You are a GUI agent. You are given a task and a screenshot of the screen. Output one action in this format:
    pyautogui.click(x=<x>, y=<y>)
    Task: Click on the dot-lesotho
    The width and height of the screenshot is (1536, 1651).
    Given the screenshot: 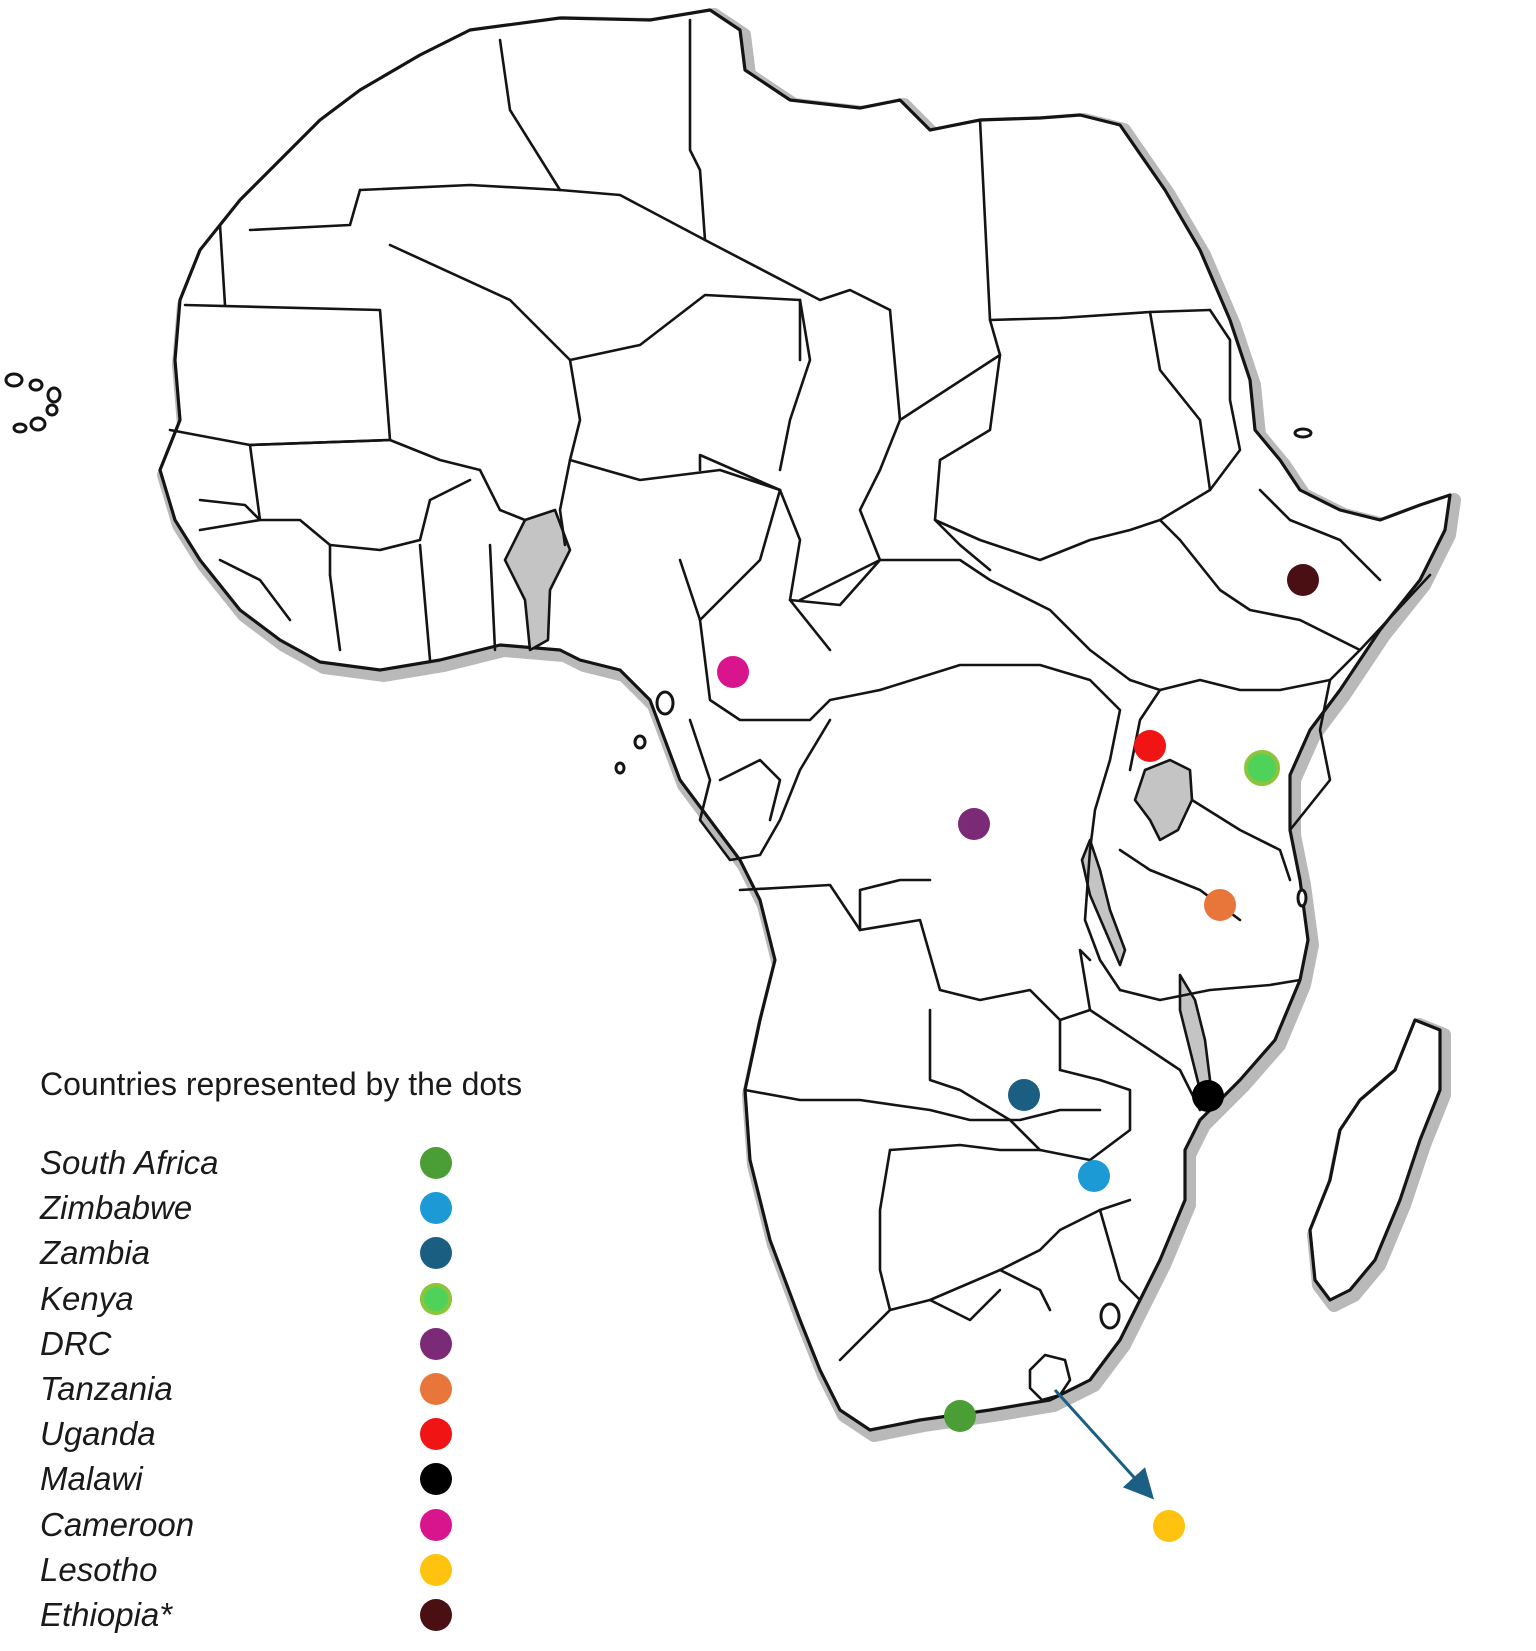 What is the action you would take?
    pyautogui.click(x=1169, y=1526)
    